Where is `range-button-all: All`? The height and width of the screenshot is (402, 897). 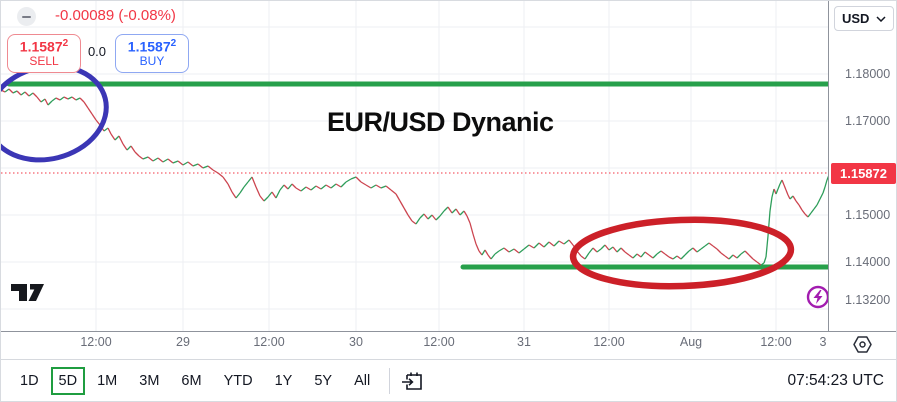 range-button-all: All is located at coordinates (362, 380).